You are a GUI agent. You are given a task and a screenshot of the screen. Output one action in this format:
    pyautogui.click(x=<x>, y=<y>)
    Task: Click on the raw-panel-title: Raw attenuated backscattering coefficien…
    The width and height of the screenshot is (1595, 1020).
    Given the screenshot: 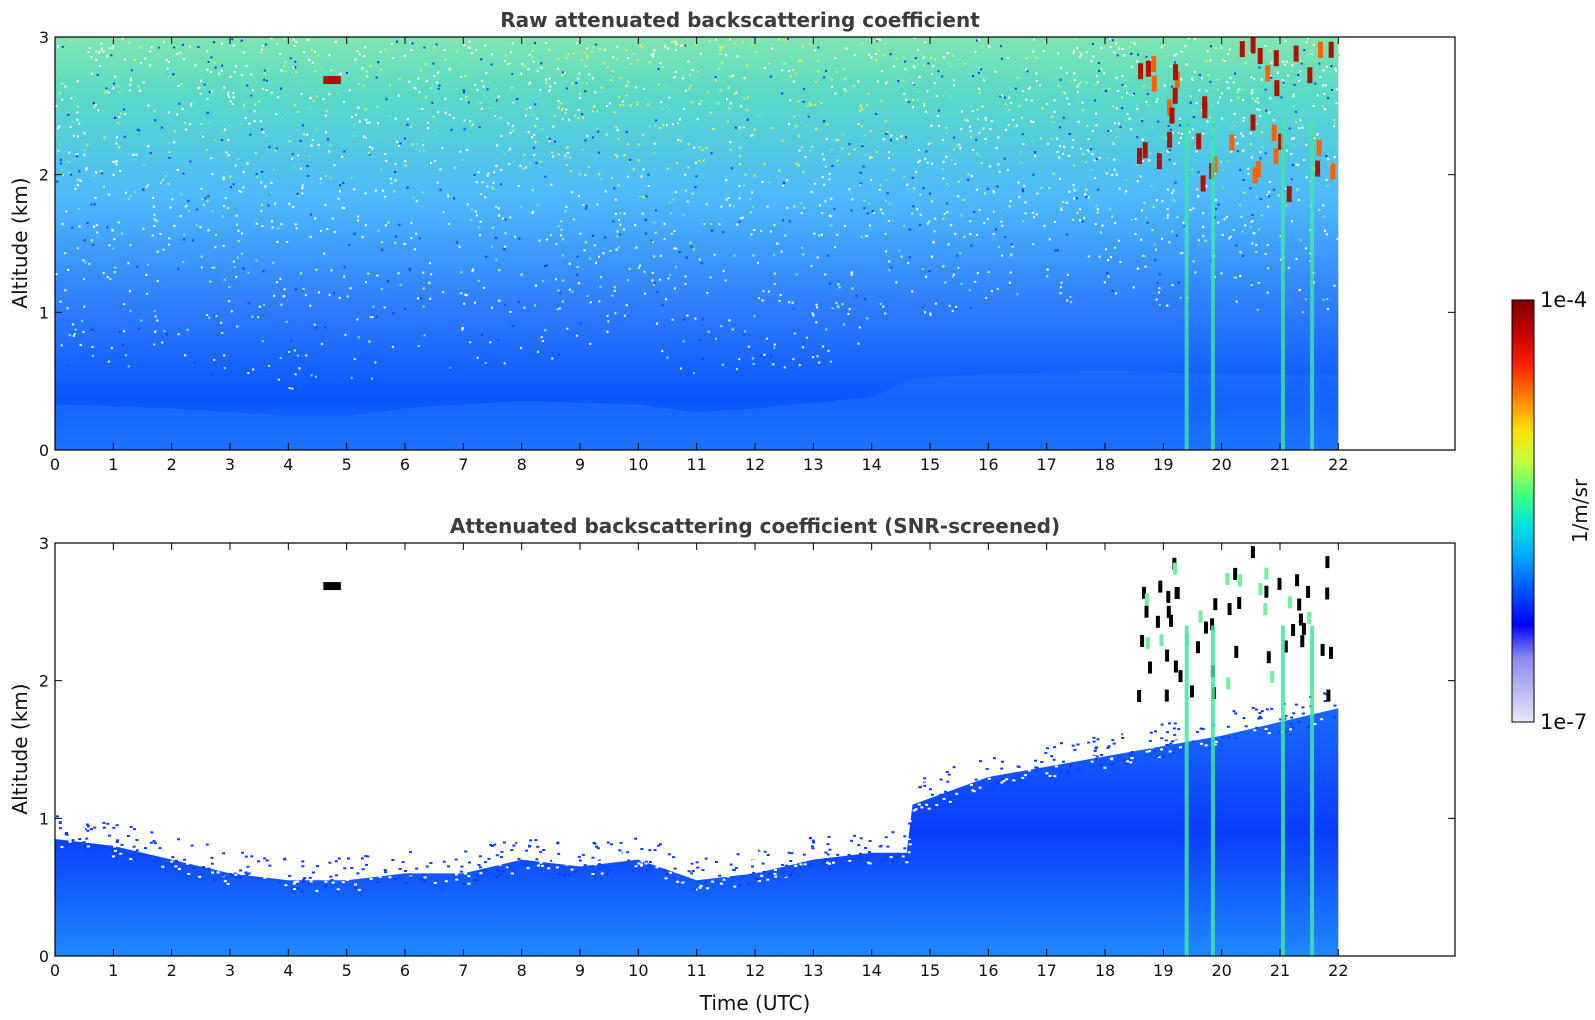 What is the action you would take?
    pyautogui.click(x=740, y=20)
    